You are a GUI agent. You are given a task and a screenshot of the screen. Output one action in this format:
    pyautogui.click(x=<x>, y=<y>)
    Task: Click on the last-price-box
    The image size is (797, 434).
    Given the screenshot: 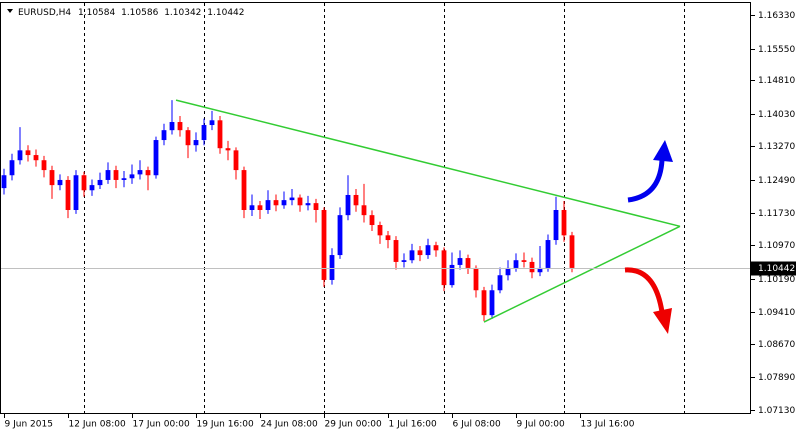 What is the action you would take?
    pyautogui.click(x=773, y=268)
    